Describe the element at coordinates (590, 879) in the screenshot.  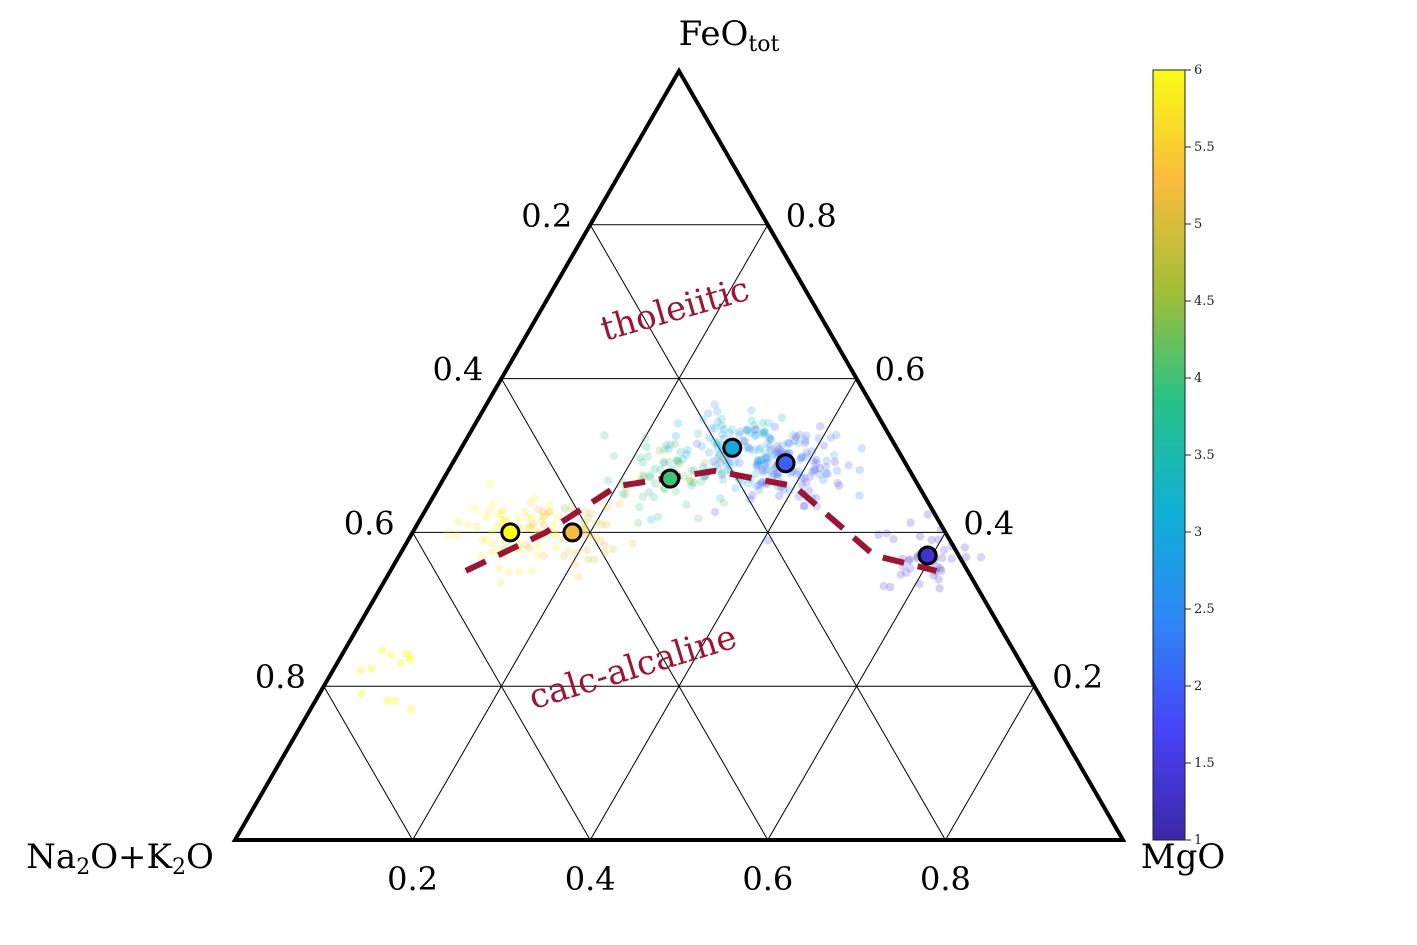
I see `tick-bottom-1: 0.4` at that location.